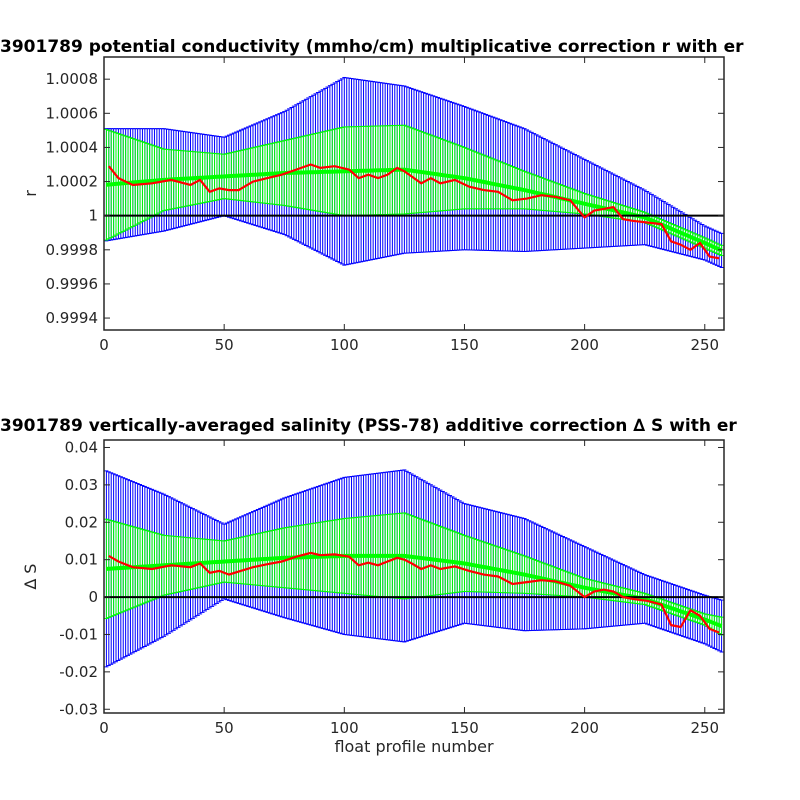  I want to click on y-axis-label: ∆ S, so click(30, 577).